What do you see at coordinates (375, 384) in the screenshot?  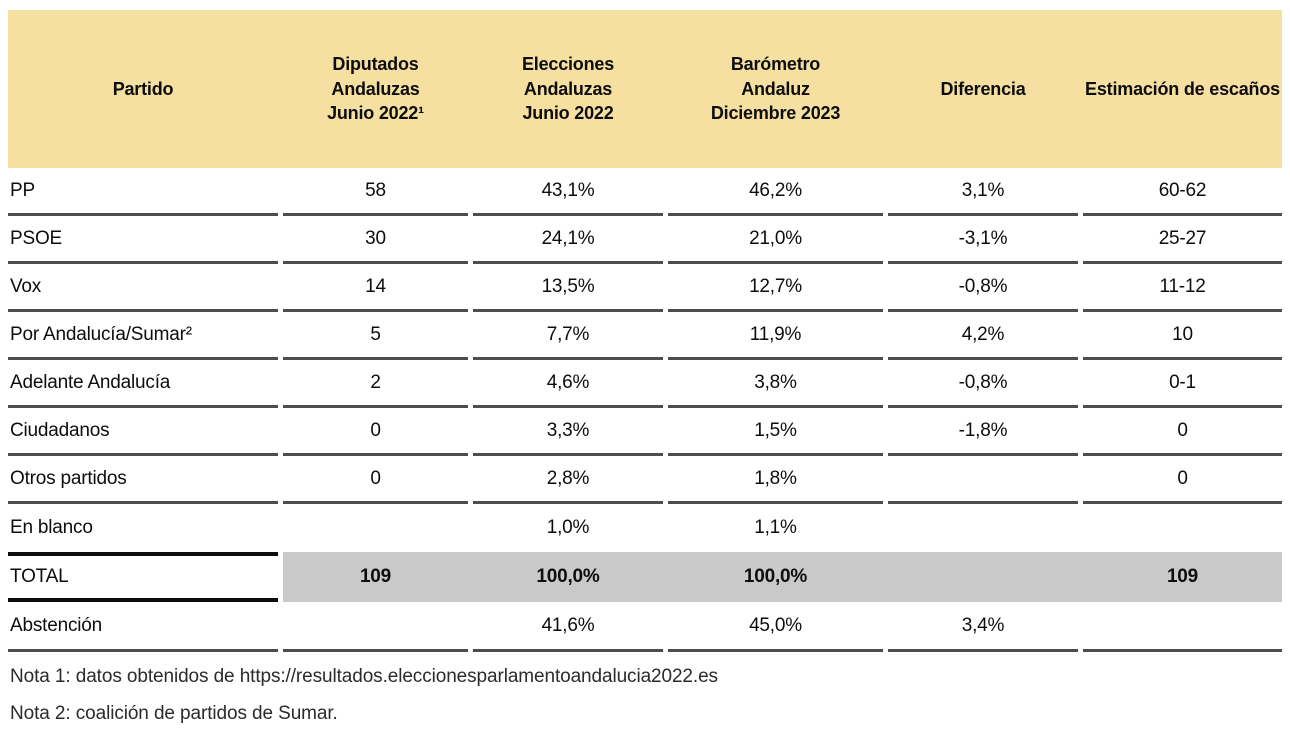 I see `cell-diputados: 2` at bounding box center [375, 384].